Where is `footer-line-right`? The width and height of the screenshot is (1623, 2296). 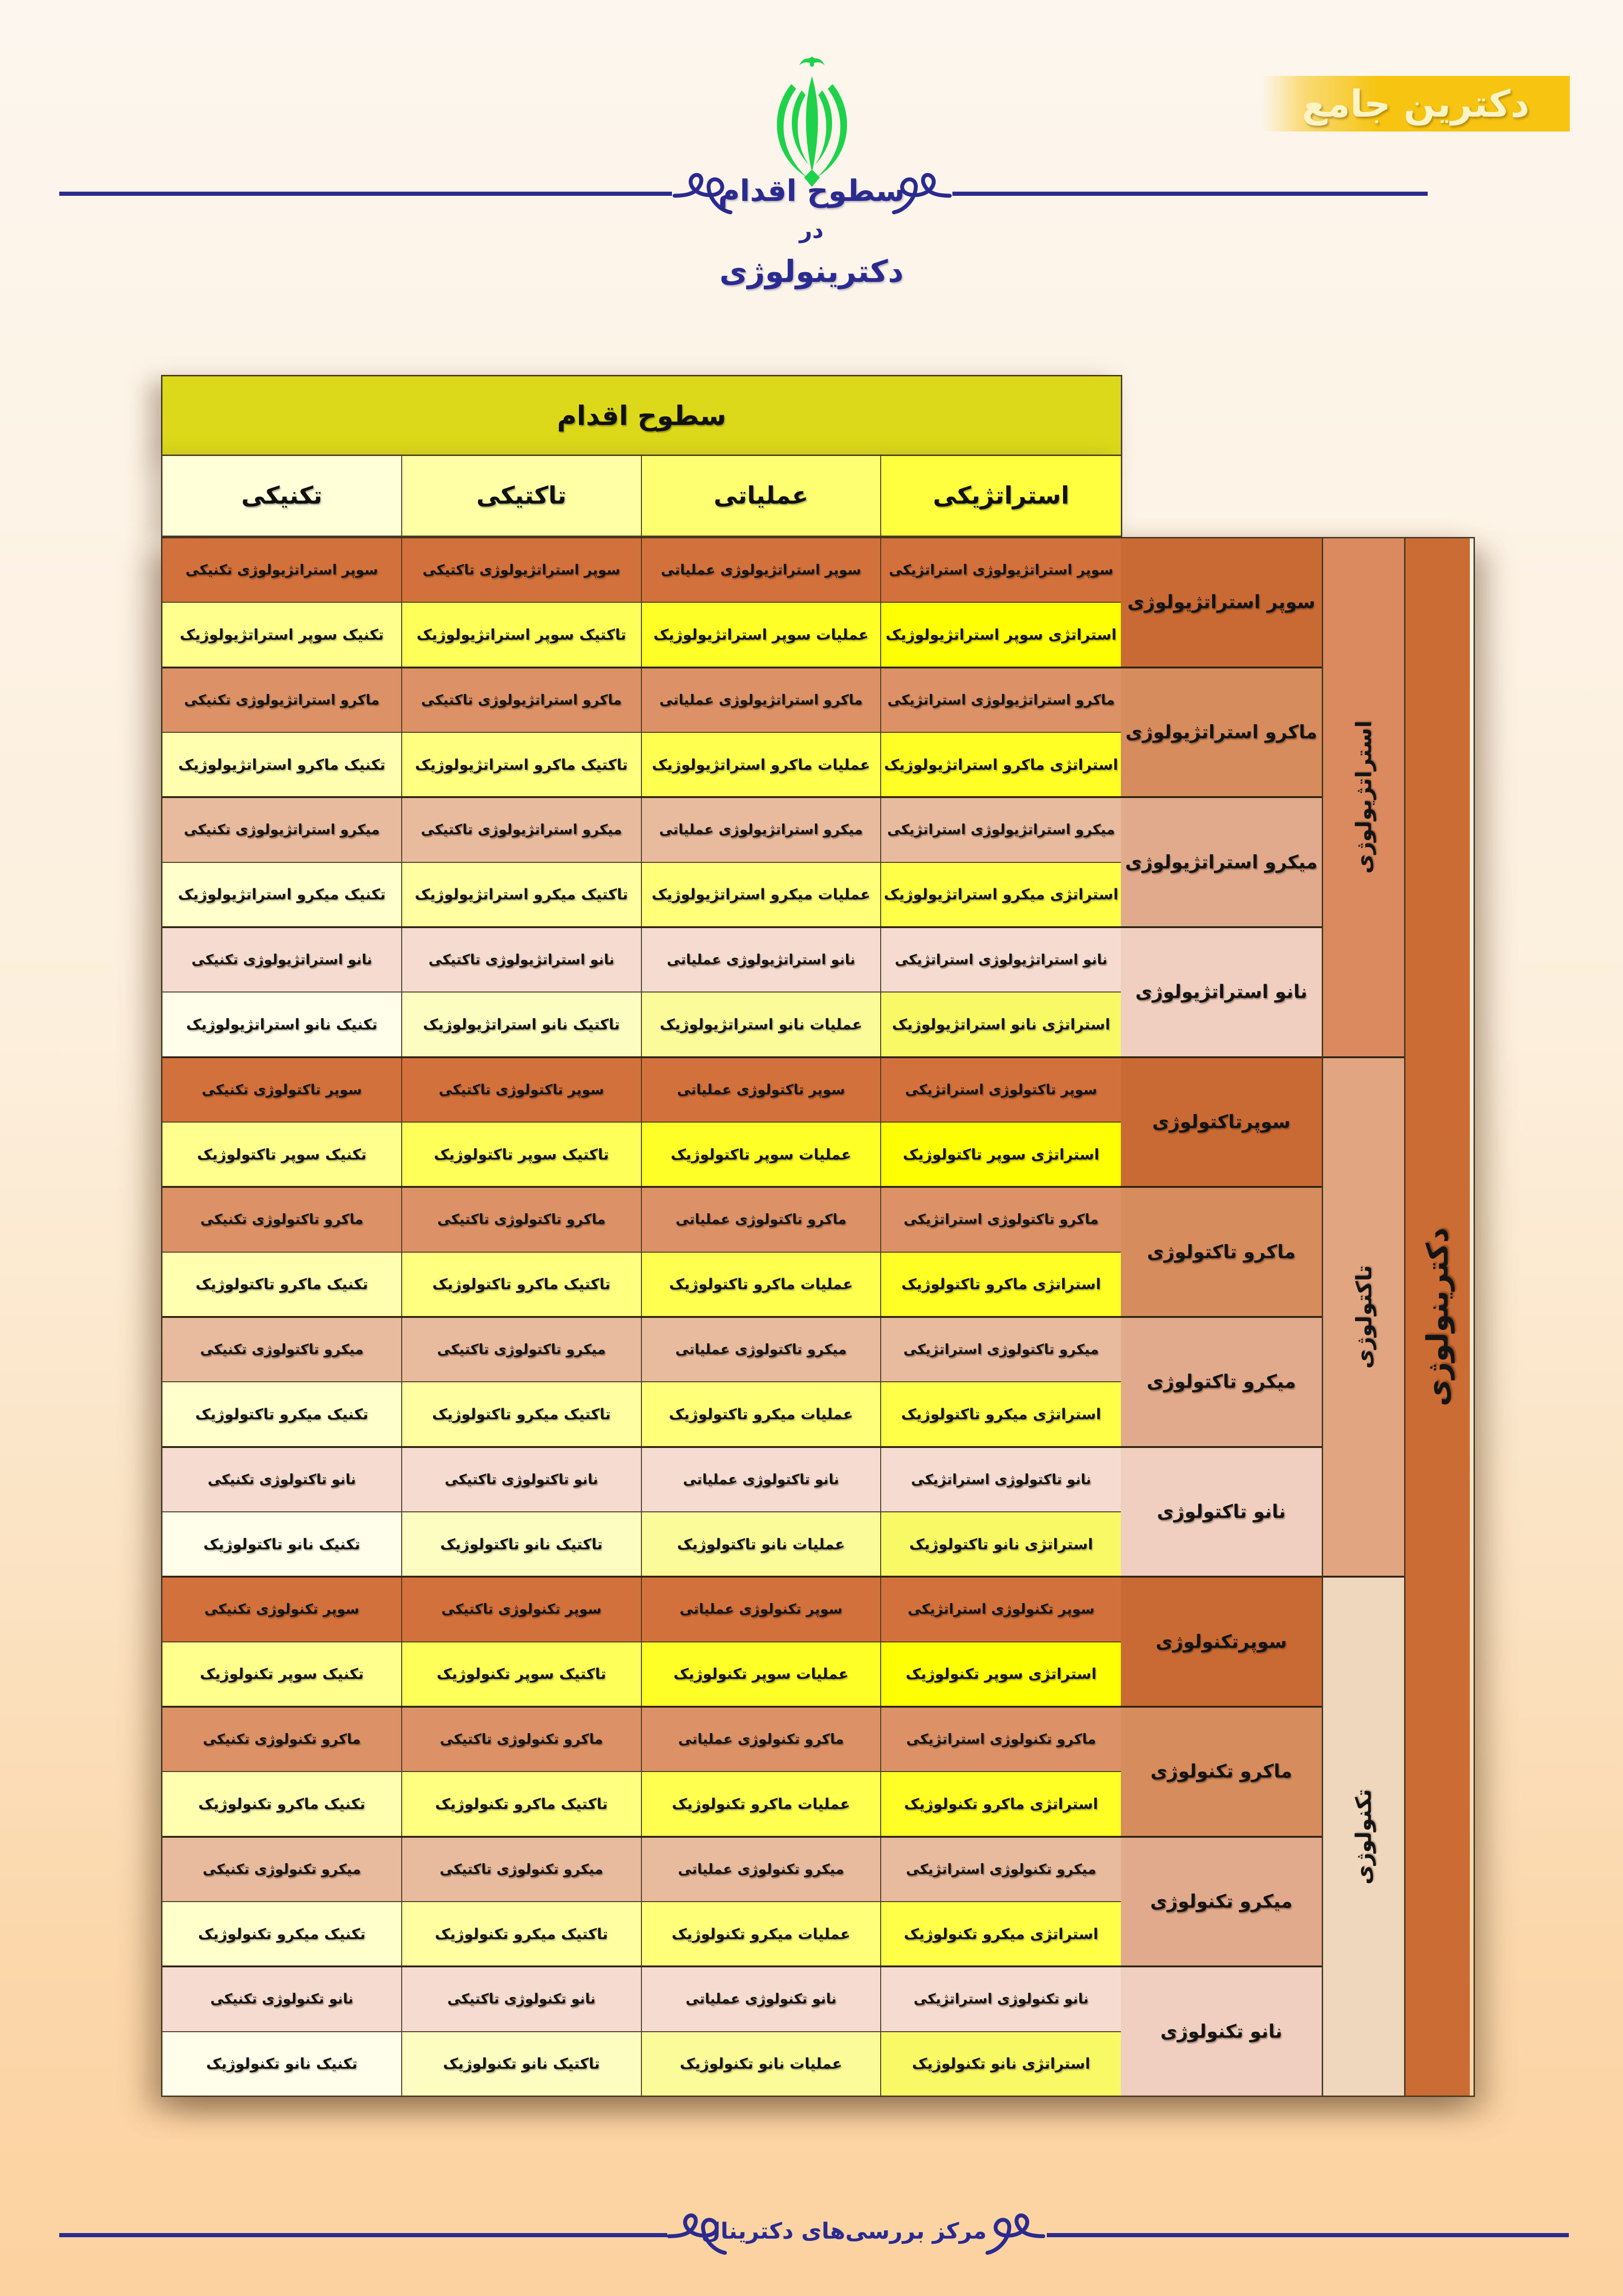
footer-line-right is located at coordinates (1308, 2235).